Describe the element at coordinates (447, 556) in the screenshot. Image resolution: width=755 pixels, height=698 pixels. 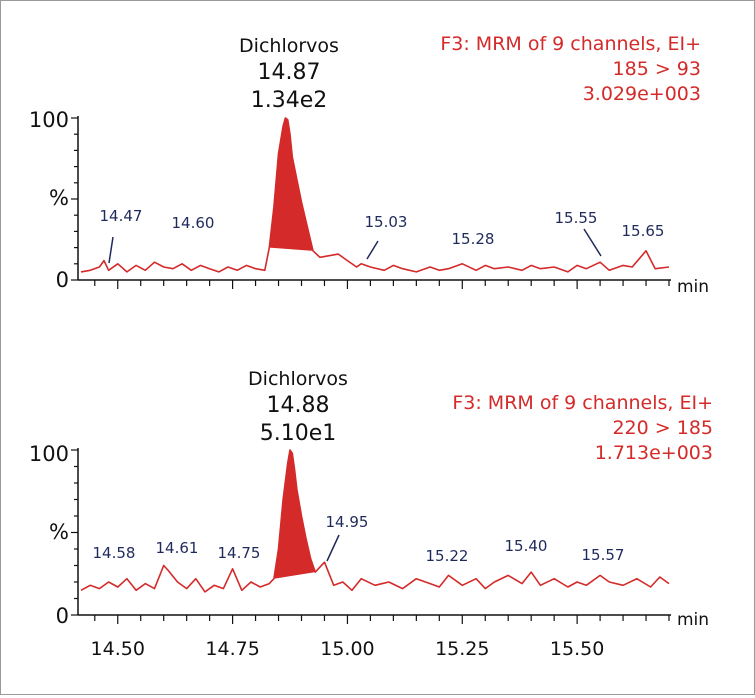
I see `peak-annotation-label: 15.22` at that location.